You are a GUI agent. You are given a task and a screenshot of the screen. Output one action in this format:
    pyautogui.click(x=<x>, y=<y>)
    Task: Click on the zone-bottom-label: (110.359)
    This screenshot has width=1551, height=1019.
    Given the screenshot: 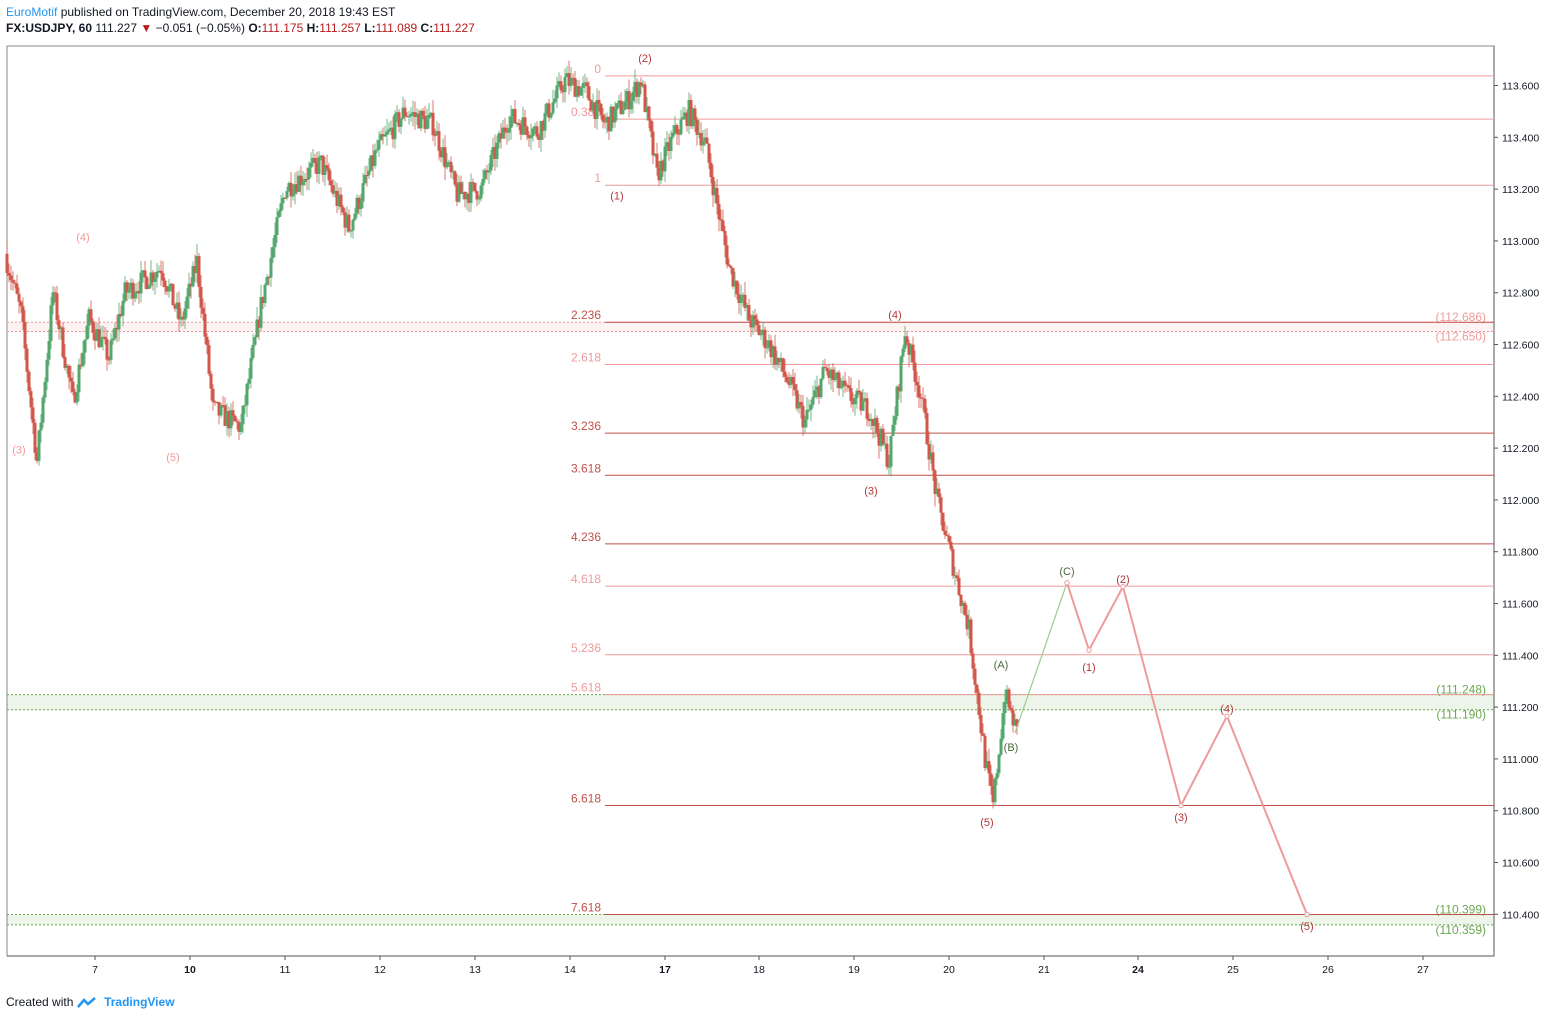 What is the action you would take?
    pyautogui.click(x=1461, y=930)
    